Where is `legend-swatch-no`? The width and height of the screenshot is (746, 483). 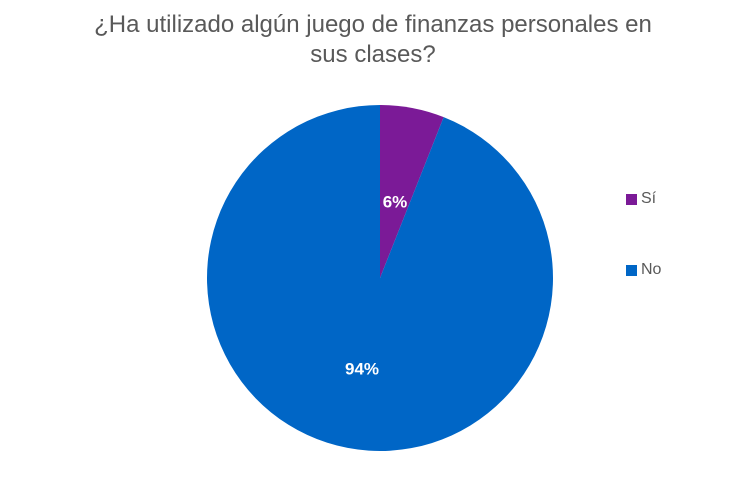 legend-swatch-no is located at coordinates (631, 270).